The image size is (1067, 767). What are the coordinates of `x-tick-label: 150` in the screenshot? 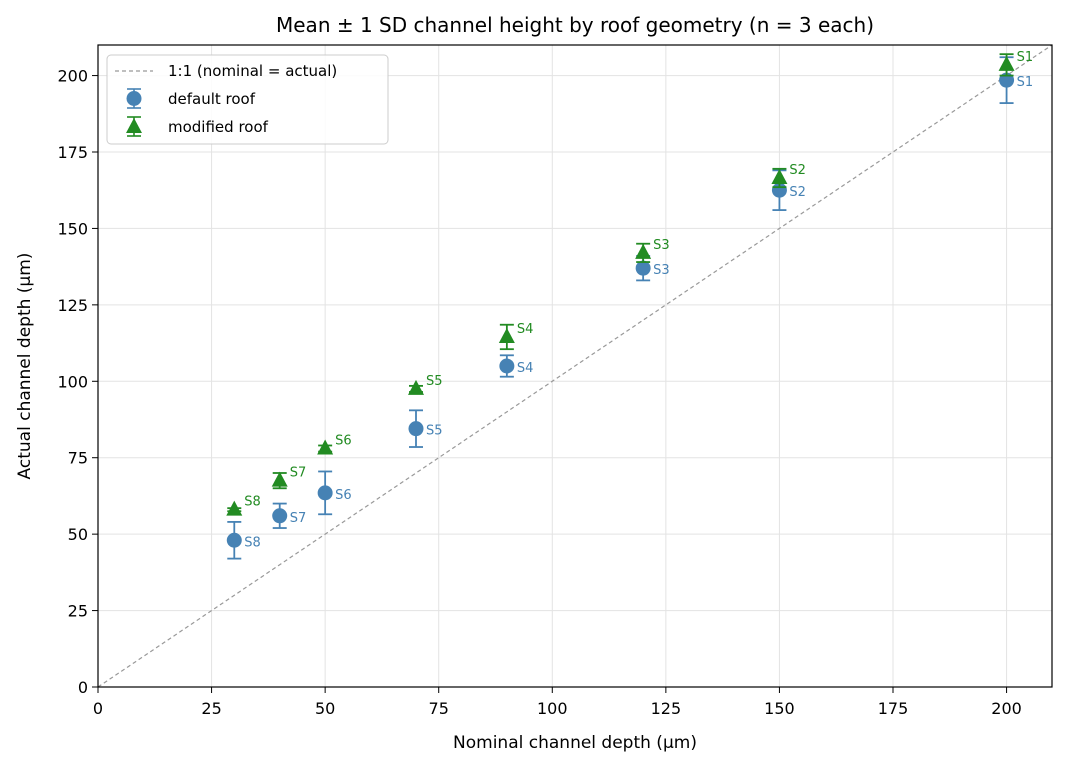 It's located at (779, 708).